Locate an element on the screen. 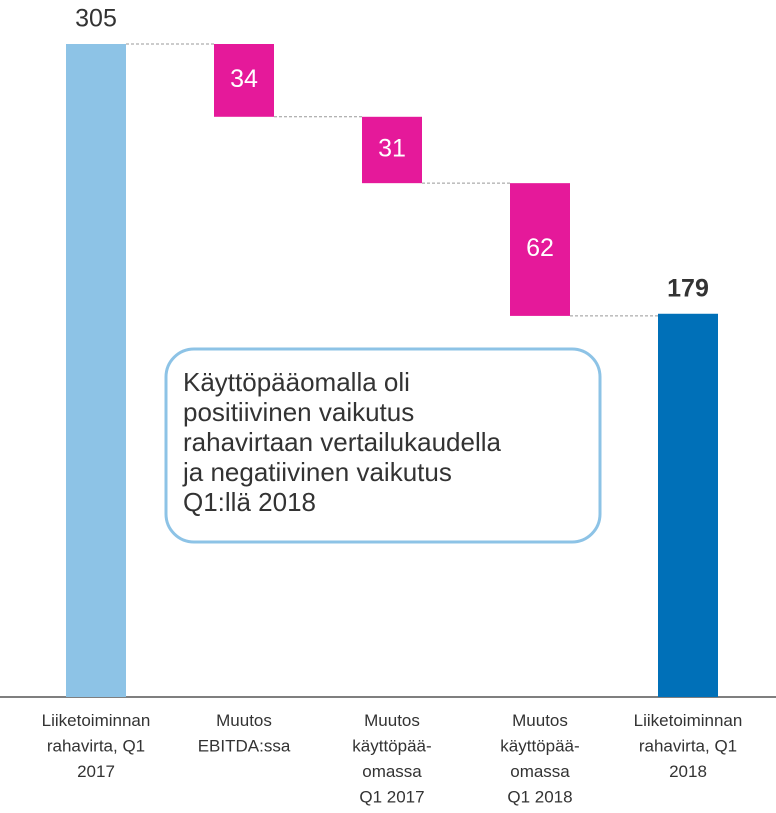  data-label: 34 is located at coordinates (244, 79).